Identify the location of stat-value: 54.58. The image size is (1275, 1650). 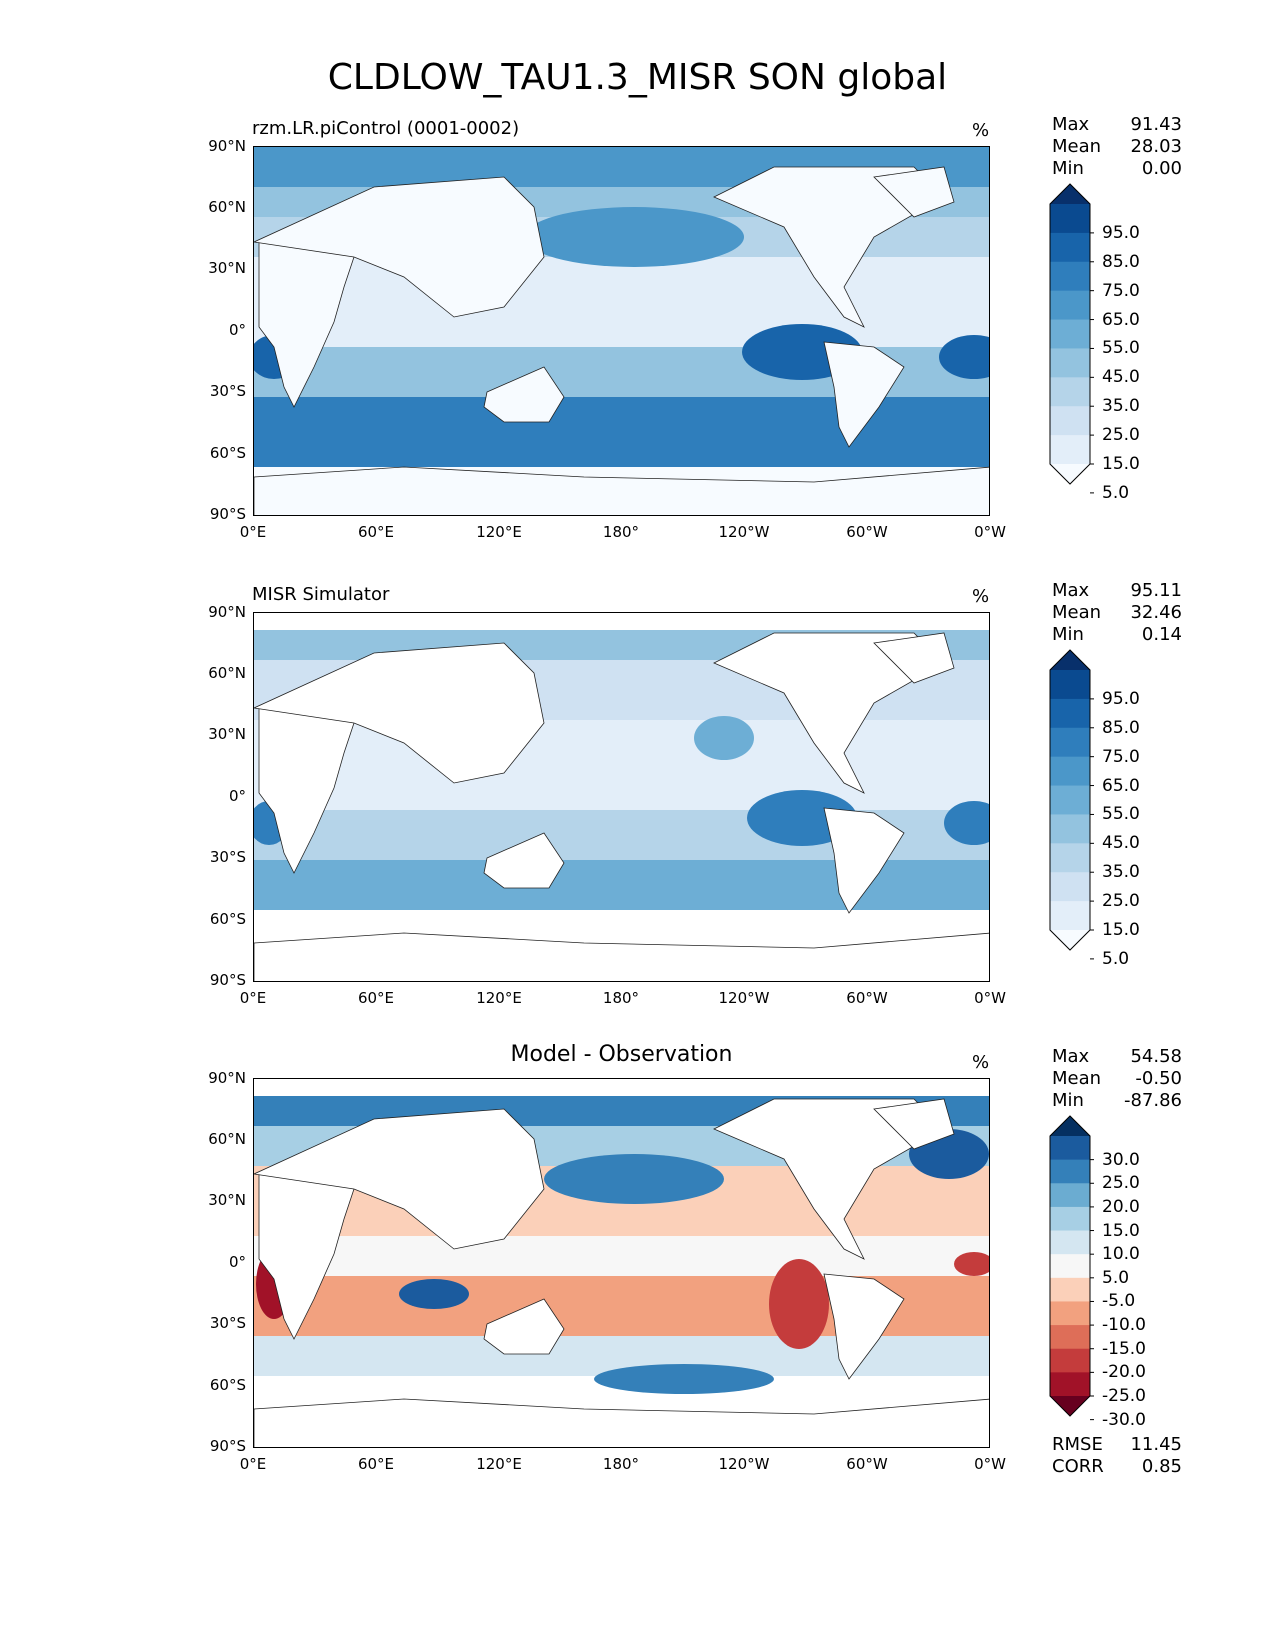
(1156, 1056).